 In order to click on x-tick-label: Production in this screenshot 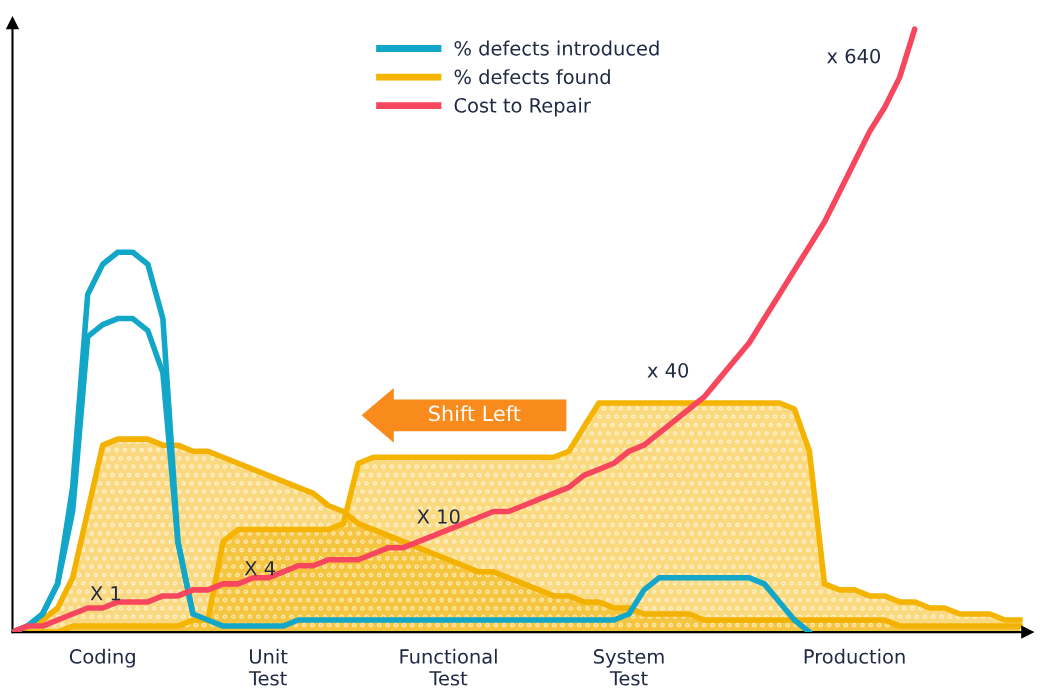, I will do `click(854, 656)`.